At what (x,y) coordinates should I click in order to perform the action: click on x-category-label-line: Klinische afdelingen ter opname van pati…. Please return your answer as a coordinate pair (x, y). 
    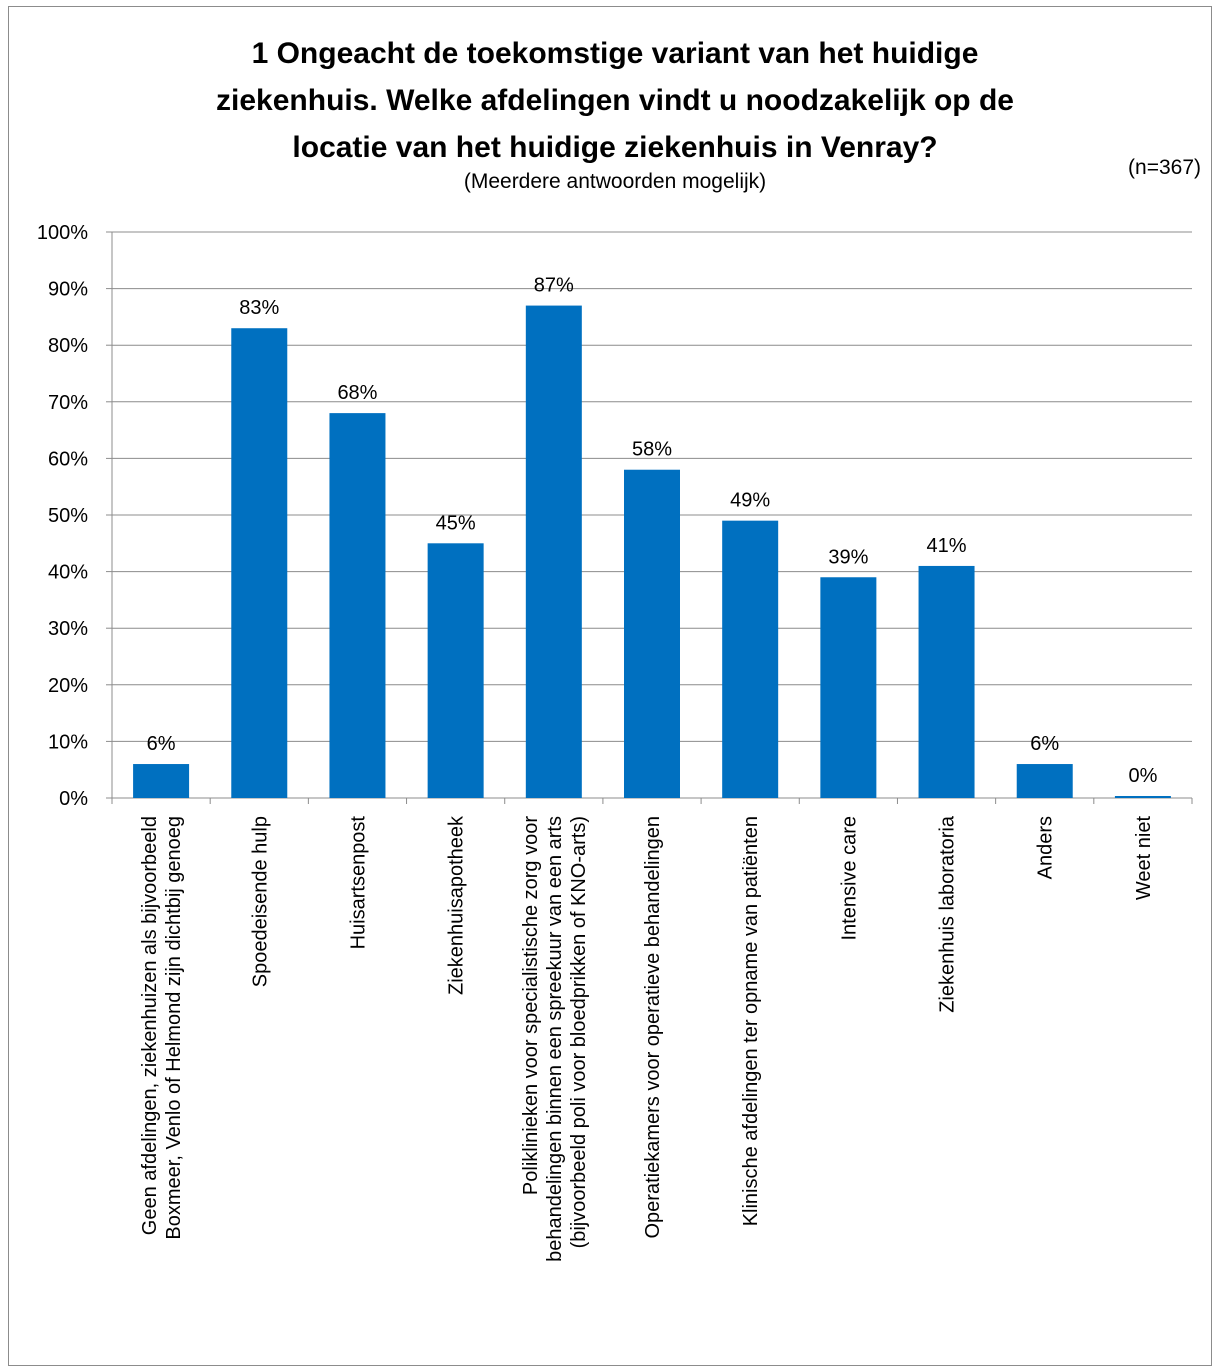
    Looking at the image, I should click on (751, 1021).